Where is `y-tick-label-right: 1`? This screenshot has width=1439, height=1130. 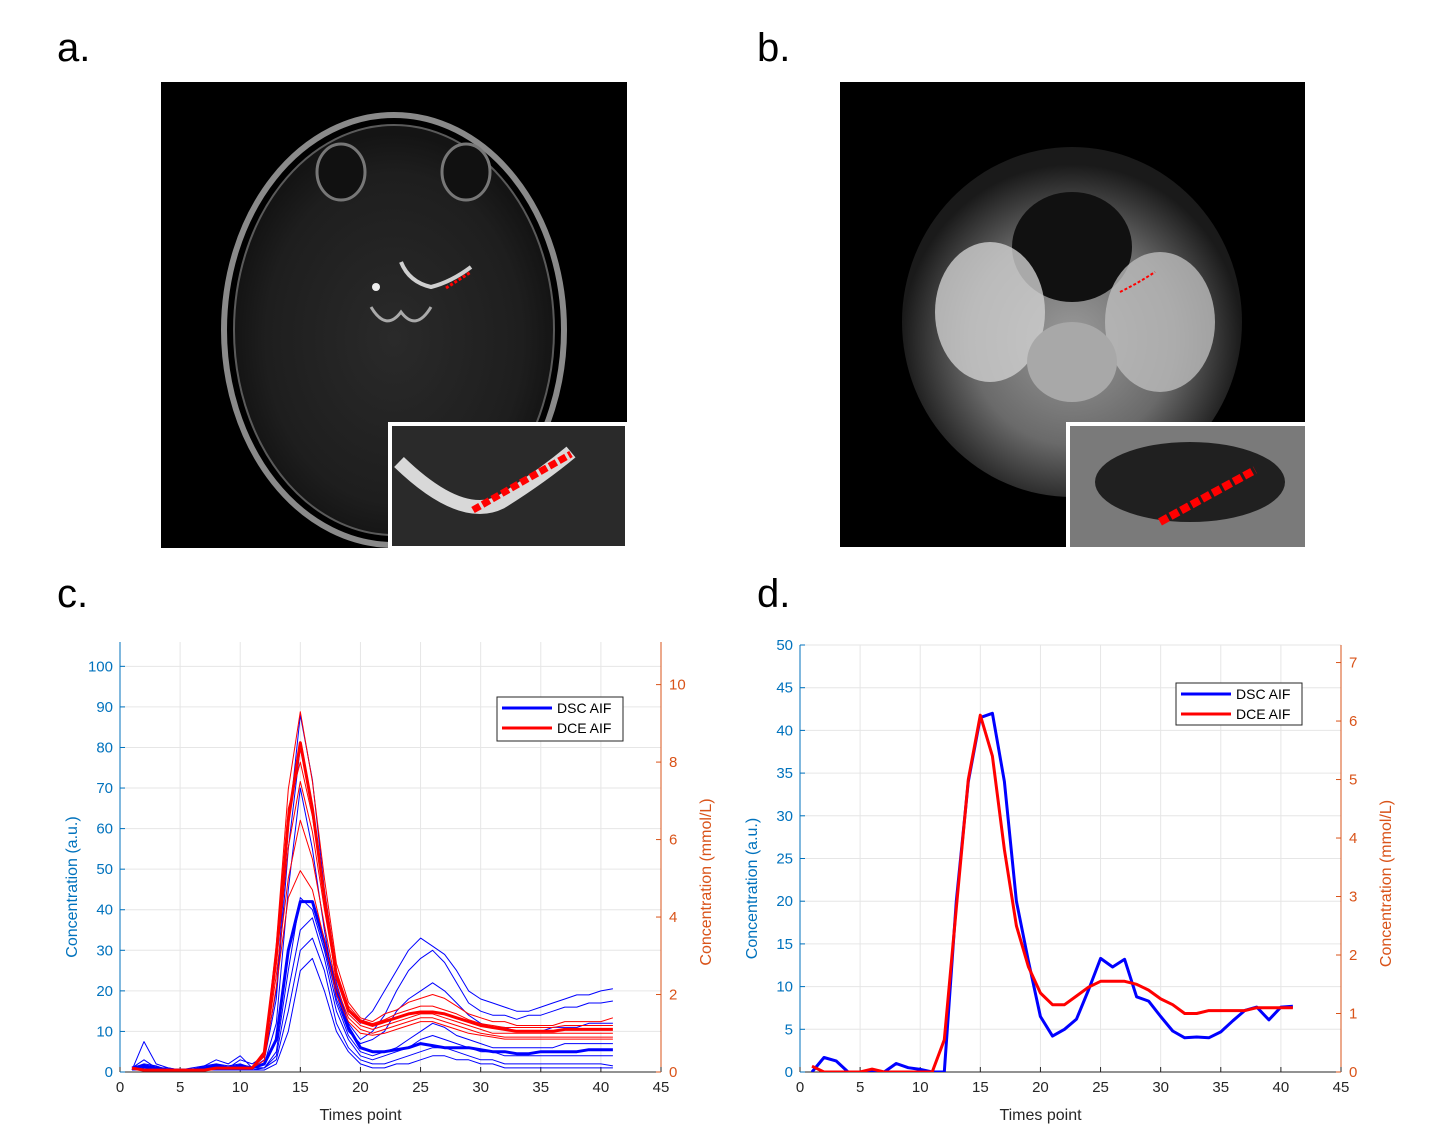 y-tick-label-right: 1 is located at coordinates (1353, 1014).